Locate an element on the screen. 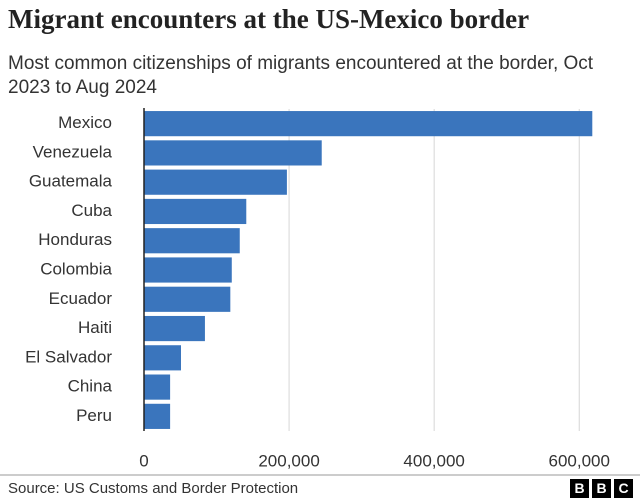  y-tick-label: Cuba is located at coordinates (91, 210).